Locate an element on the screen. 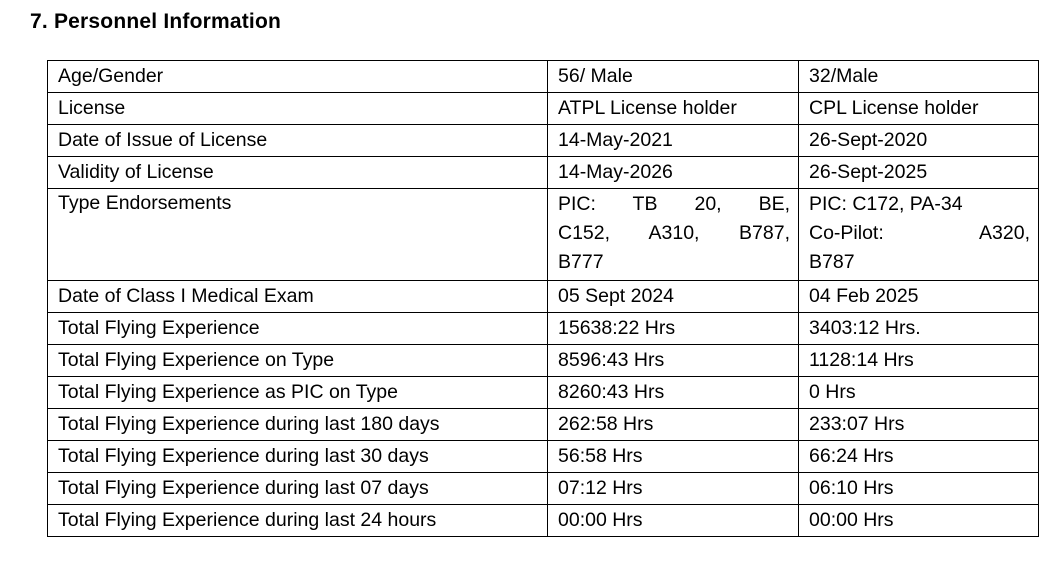 Image resolution: width=1056 pixels, height=567 pixels. copilot-value: CPL License holder is located at coordinates (918, 108).